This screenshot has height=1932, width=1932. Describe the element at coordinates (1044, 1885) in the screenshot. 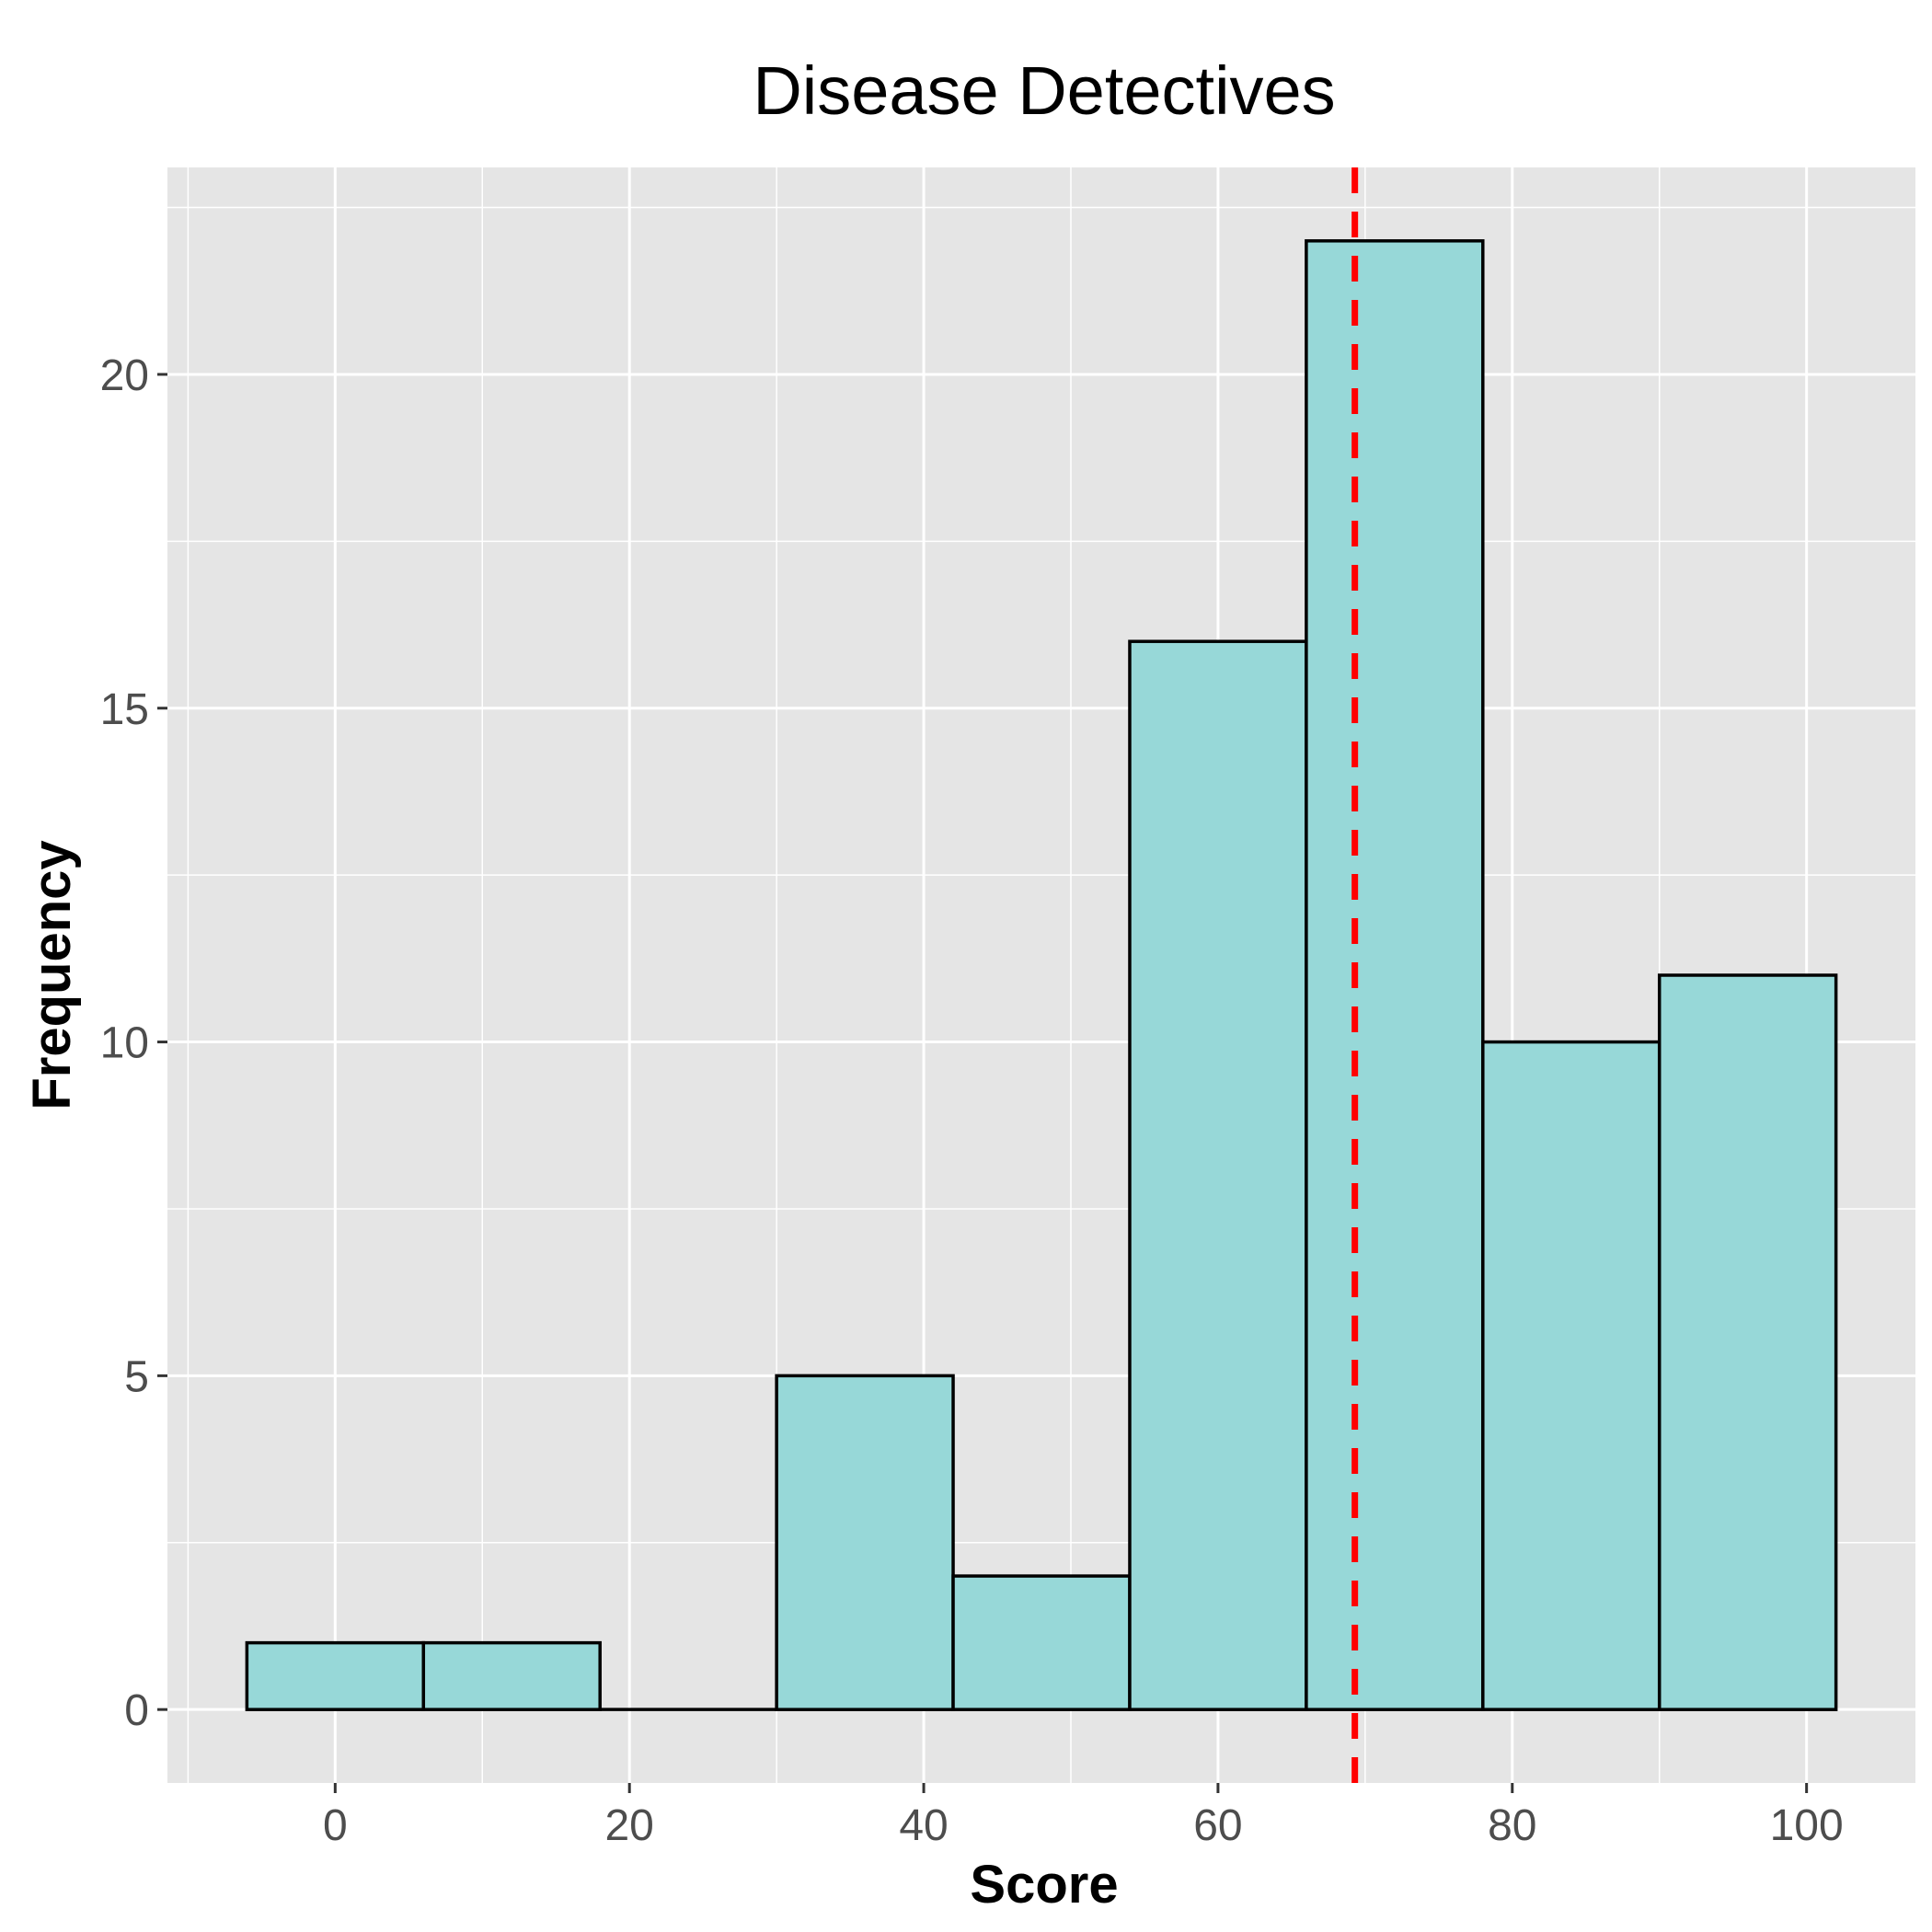

I see `x-axis-title: Score` at that location.